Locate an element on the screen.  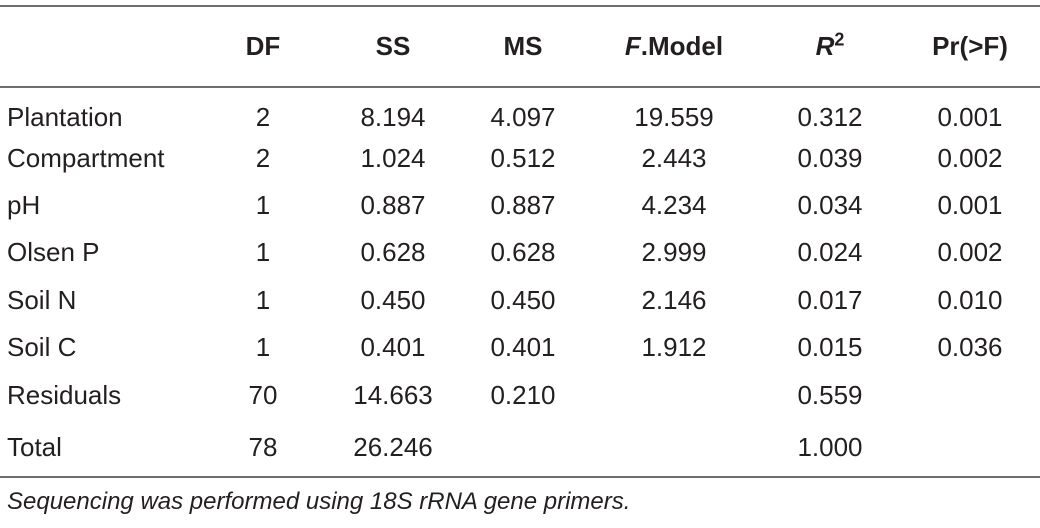
header-fmodel: F.Model is located at coordinates (674, 46).